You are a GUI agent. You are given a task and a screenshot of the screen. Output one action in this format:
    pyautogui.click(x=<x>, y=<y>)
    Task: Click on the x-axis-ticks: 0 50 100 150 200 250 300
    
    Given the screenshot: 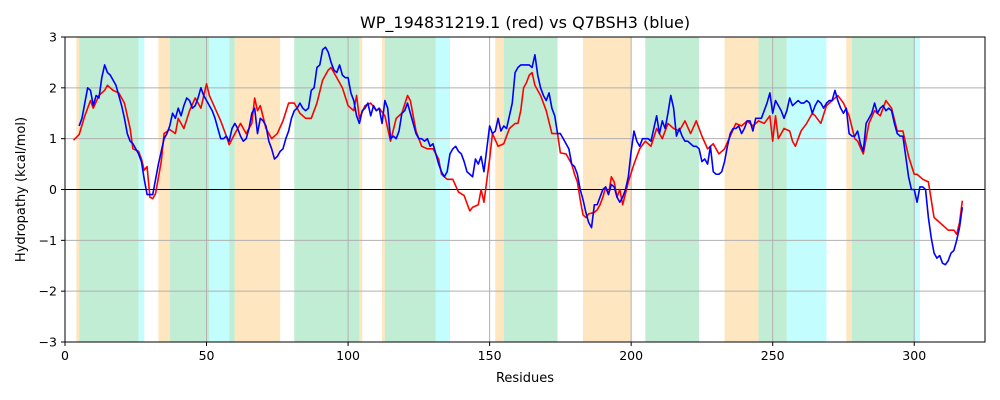 What is the action you would take?
    pyautogui.click(x=493, y=352)
    